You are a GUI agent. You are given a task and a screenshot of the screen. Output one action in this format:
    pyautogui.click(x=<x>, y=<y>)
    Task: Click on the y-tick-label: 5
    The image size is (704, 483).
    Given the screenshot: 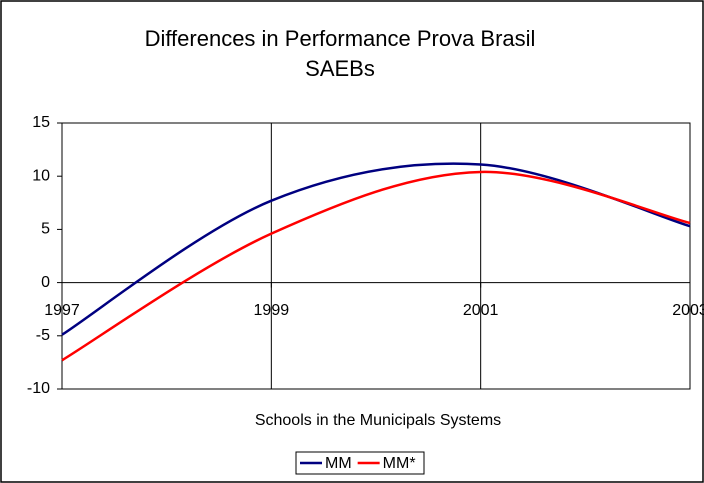 What is the action you would take?
    pyautogui.click(x=45, y=229)
    